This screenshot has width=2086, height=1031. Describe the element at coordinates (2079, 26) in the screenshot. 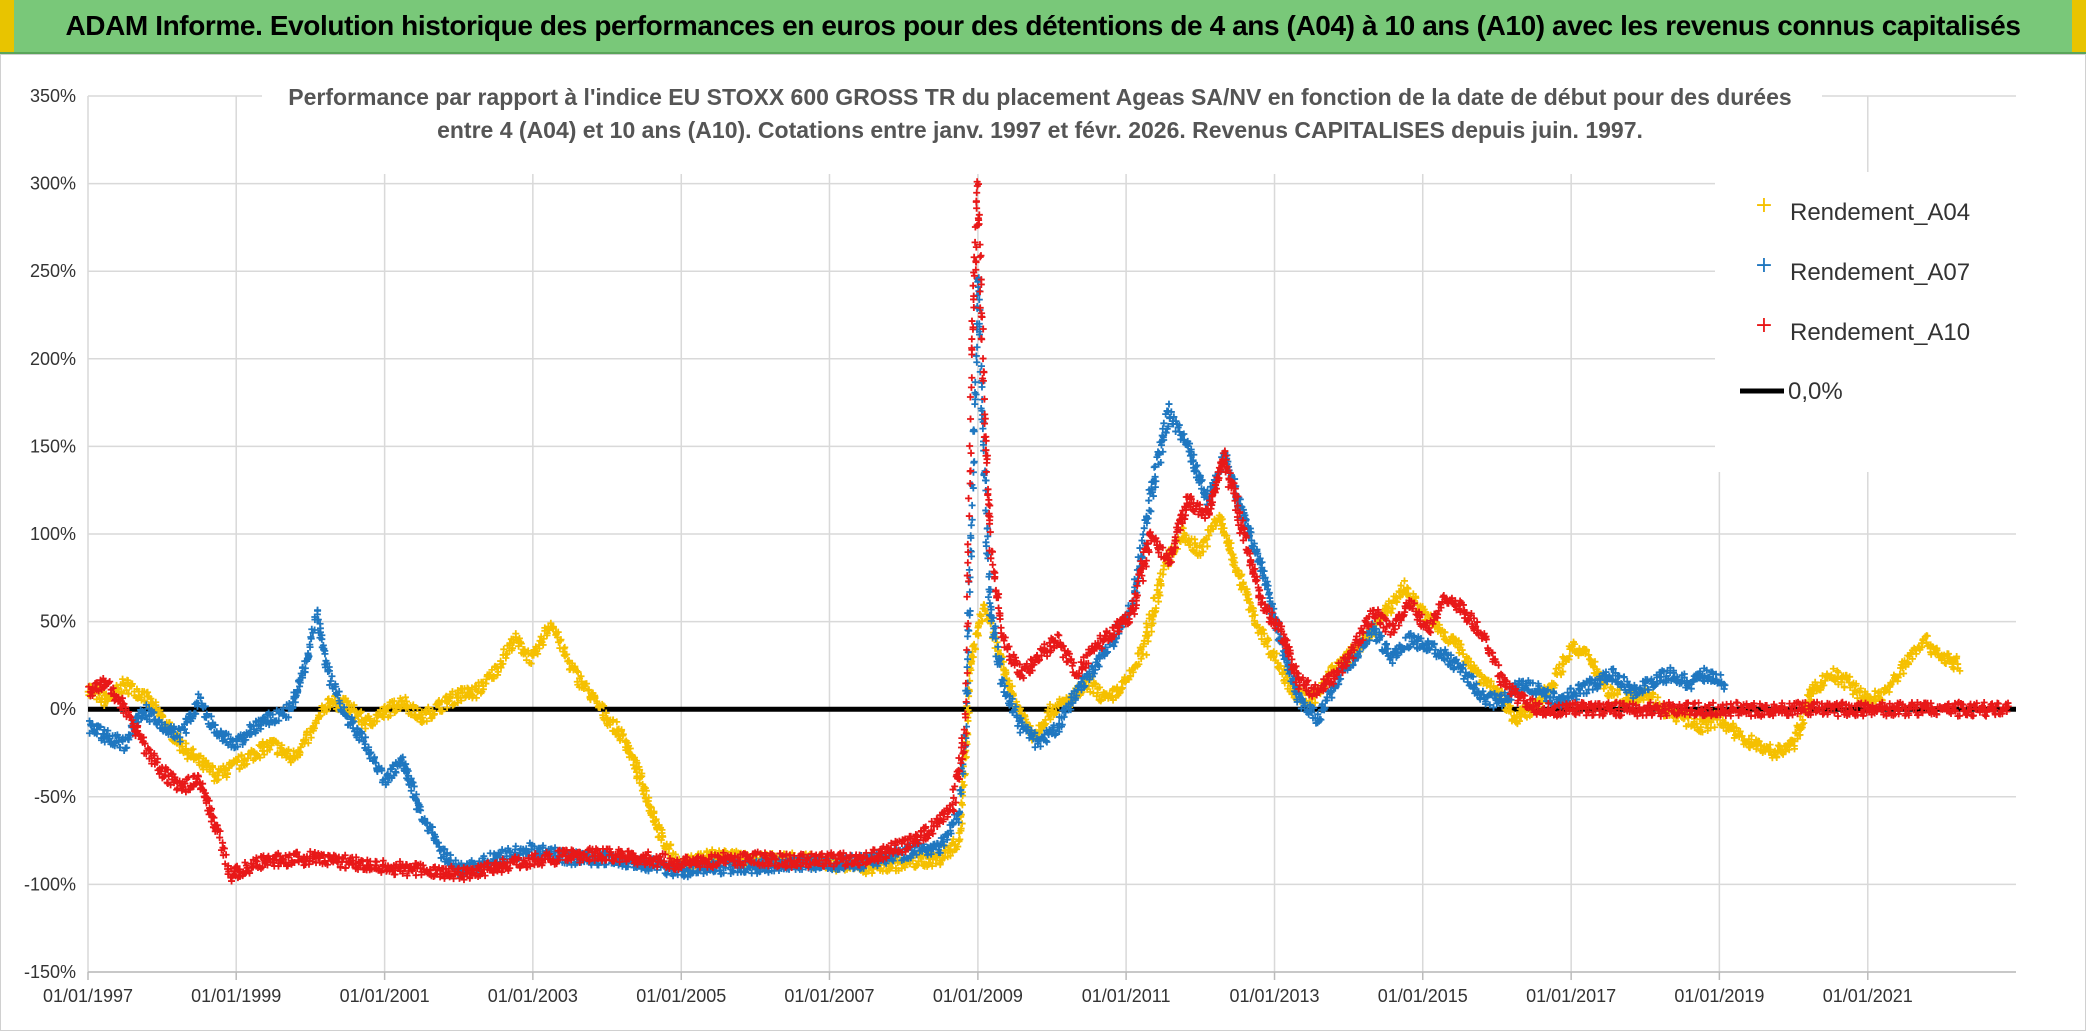

I see `corner-accent-right` at that location.